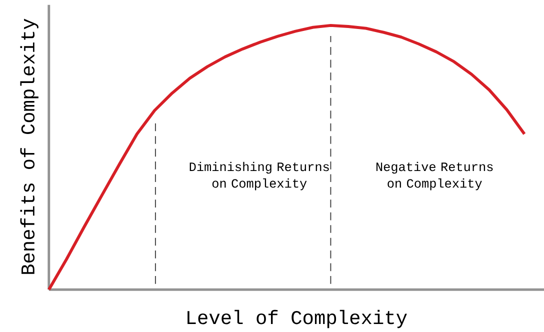 The image size is (544, 332). I want to click on annotation: Negative Returns on Complexity, so click(434, 176).